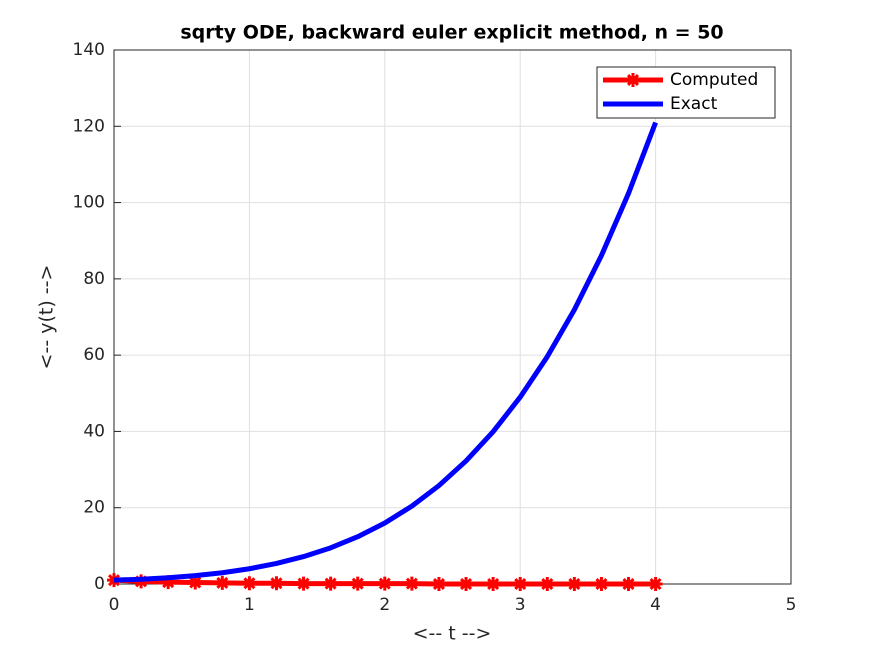  What do you see at coordinates (94, 355) in the screenshot?
I see `y-tick-label: 60` at bounding box center [94, 355].